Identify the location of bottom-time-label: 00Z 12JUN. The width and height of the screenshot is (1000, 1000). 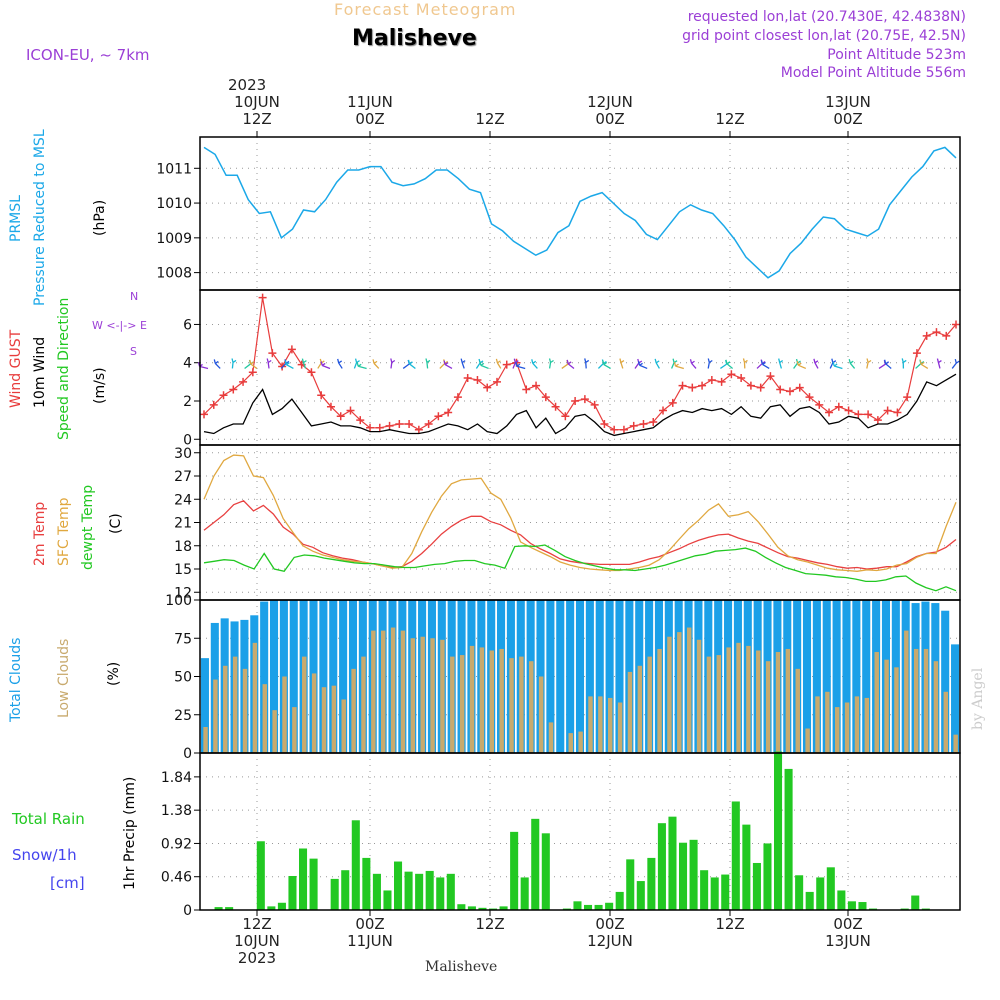
(610, 933).